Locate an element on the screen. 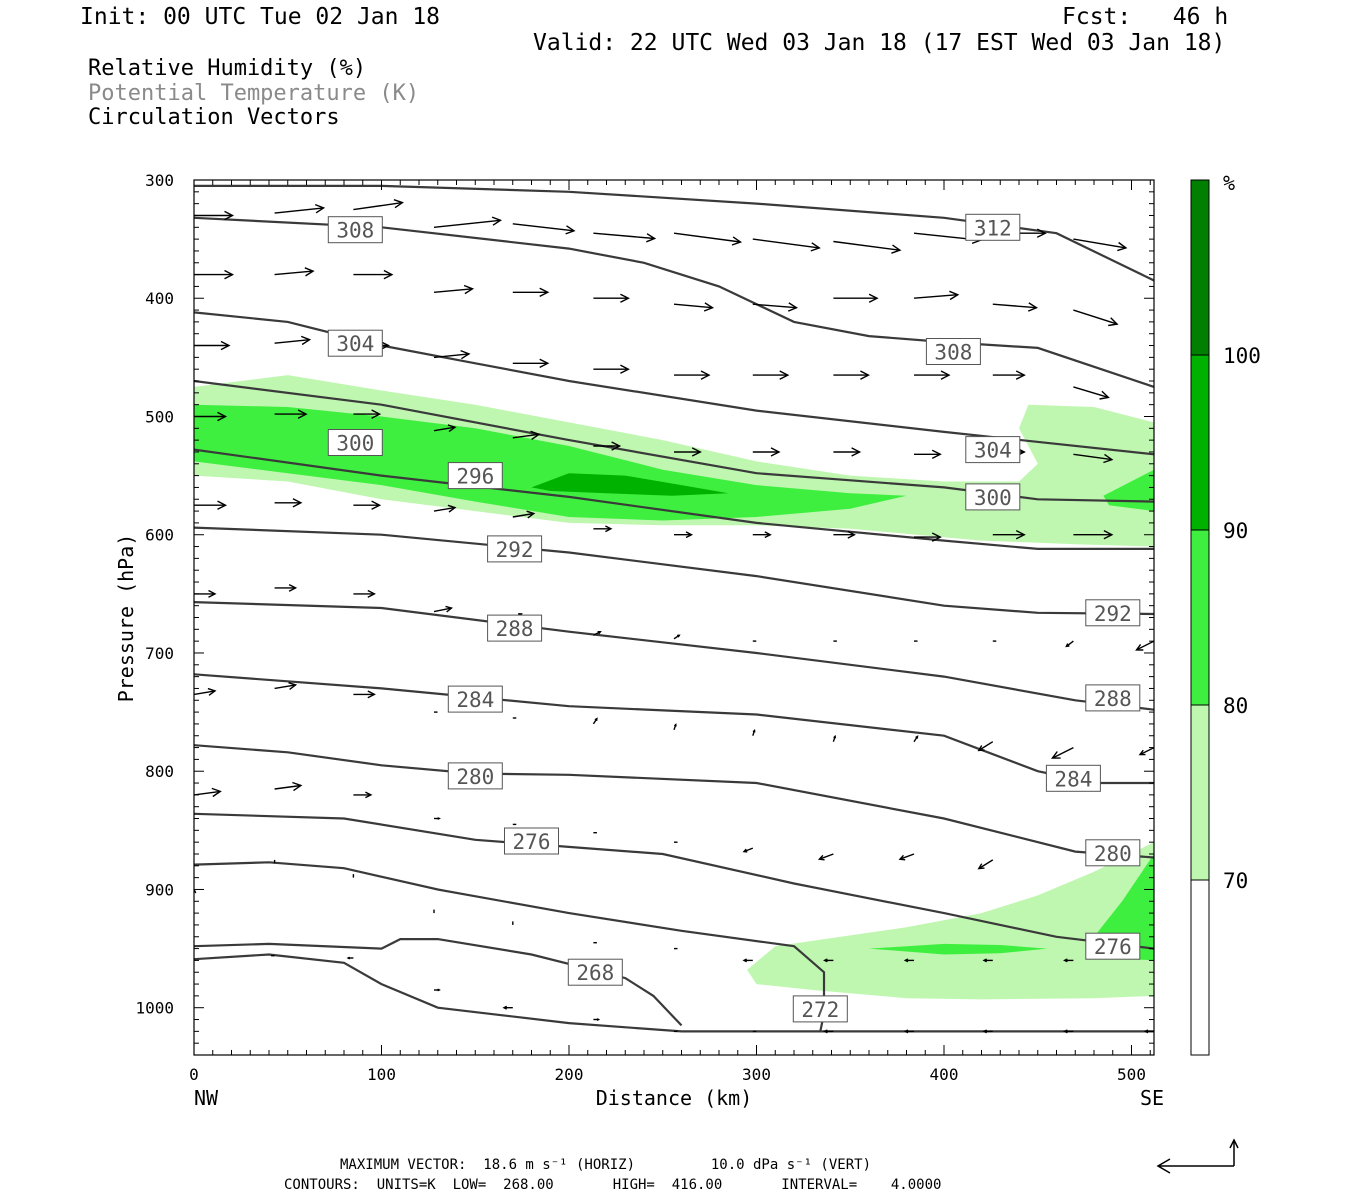 This screenshot has height=1200, width=1350. isentrope-label-284-13: 284 is located at coordinates (1073, 778).